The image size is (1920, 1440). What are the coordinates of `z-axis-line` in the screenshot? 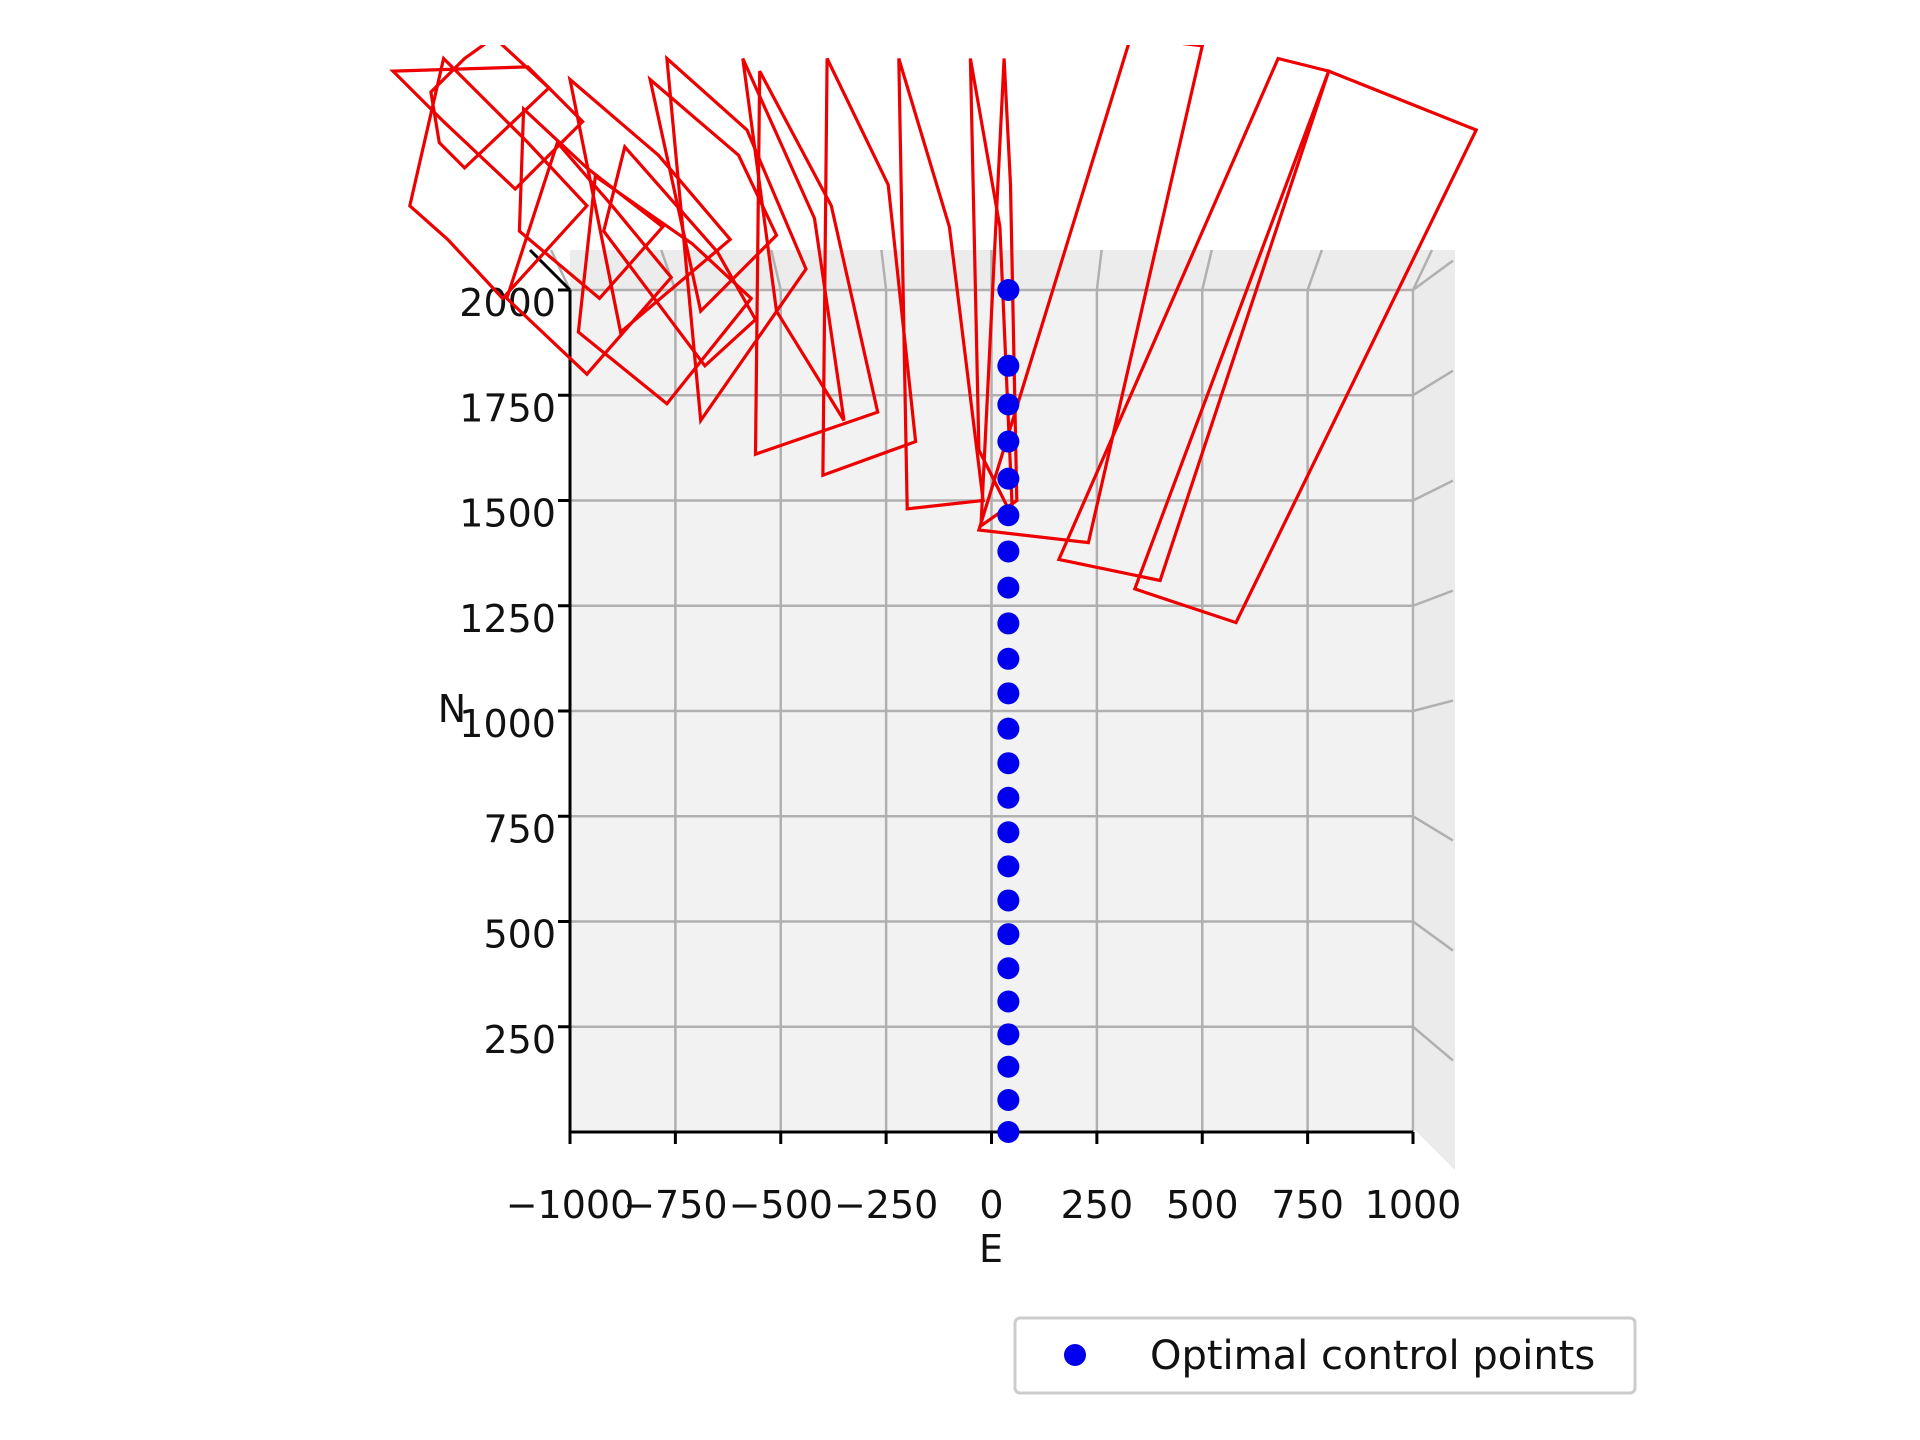 It's located at (550, 270).